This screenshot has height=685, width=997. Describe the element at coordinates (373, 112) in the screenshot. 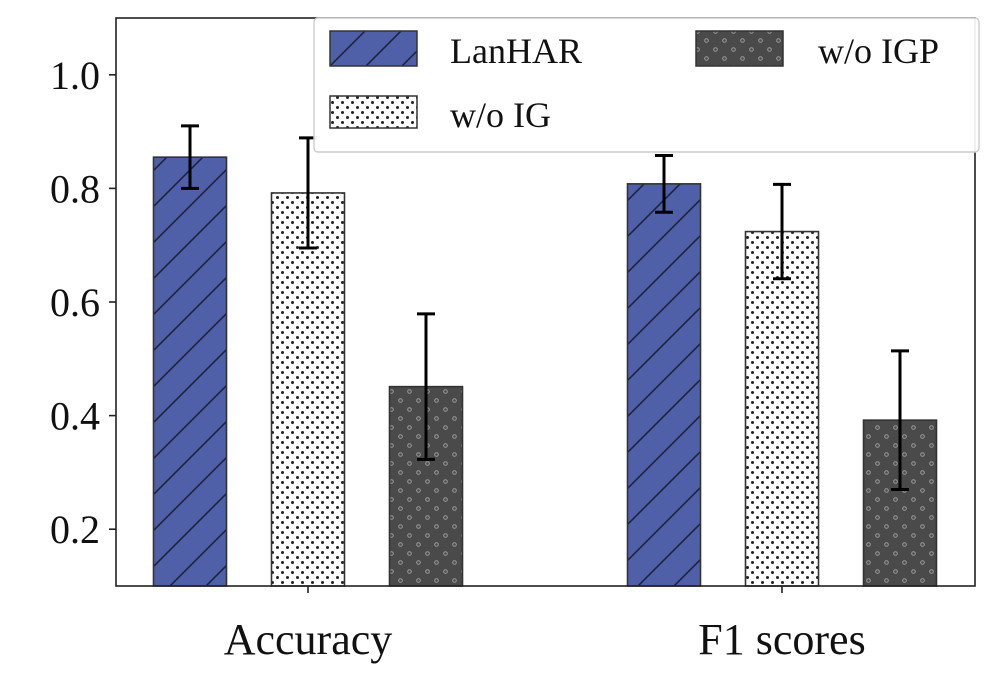

I see `legend-swatch-wo-ig` at that location.